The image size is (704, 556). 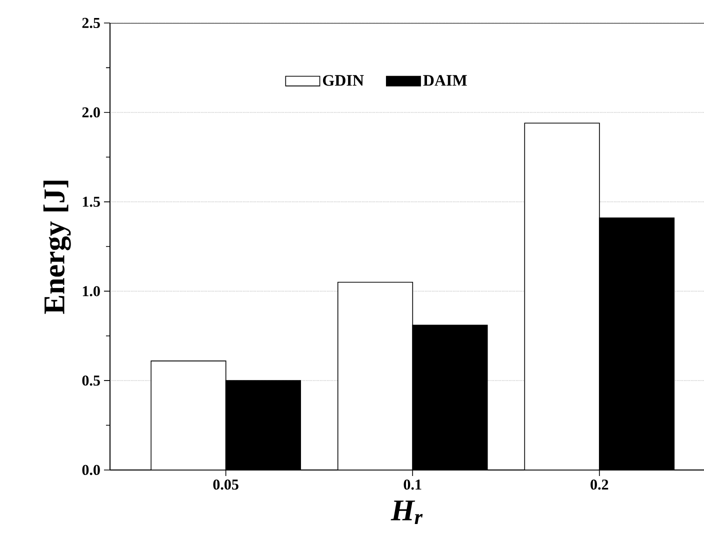 I want to click on y-tick-label: 2.5, so click(x=91, y=23).